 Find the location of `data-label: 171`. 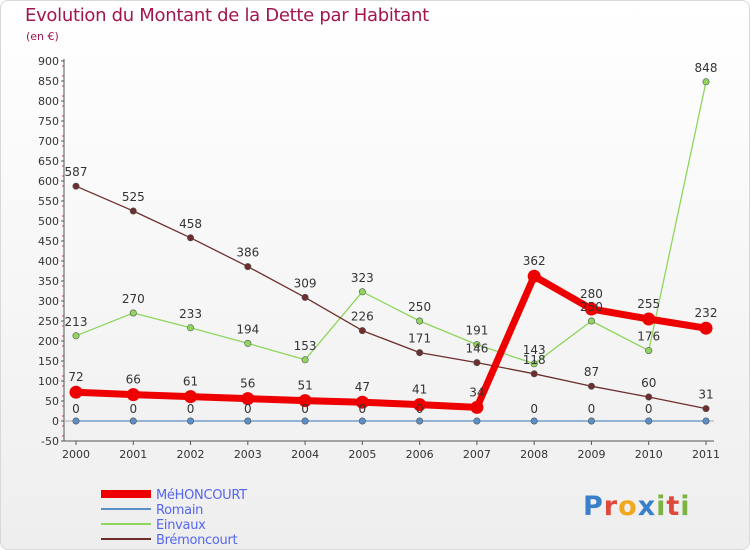

data-label: 171 is located at coordinates (419, 339).